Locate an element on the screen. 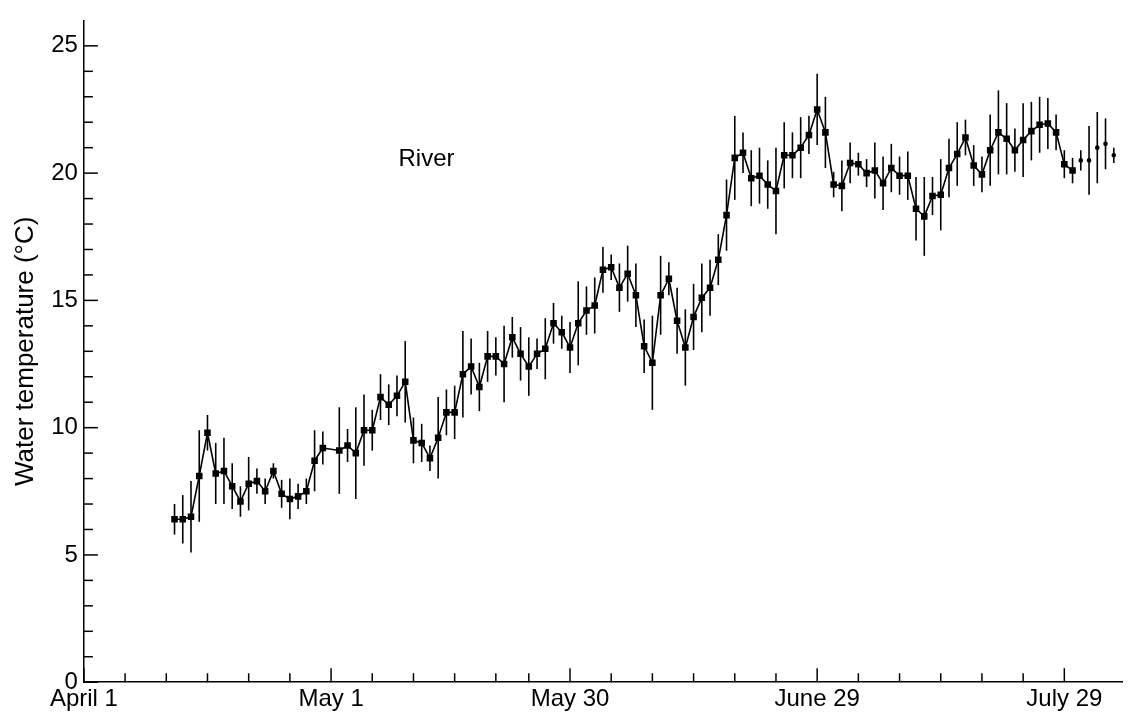 Image resolution: width=1132 pixels, height=721 pixels. y-tick-label: 20 is located at coordinates (64, 171).